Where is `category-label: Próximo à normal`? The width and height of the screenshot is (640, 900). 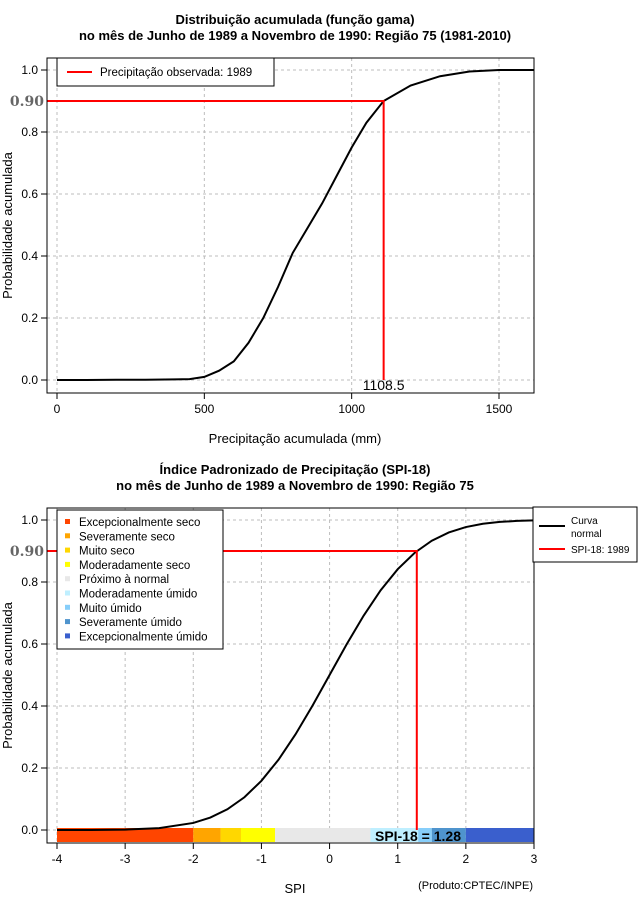 category-label: Próximo à normal is located at coordinates (124, 580).